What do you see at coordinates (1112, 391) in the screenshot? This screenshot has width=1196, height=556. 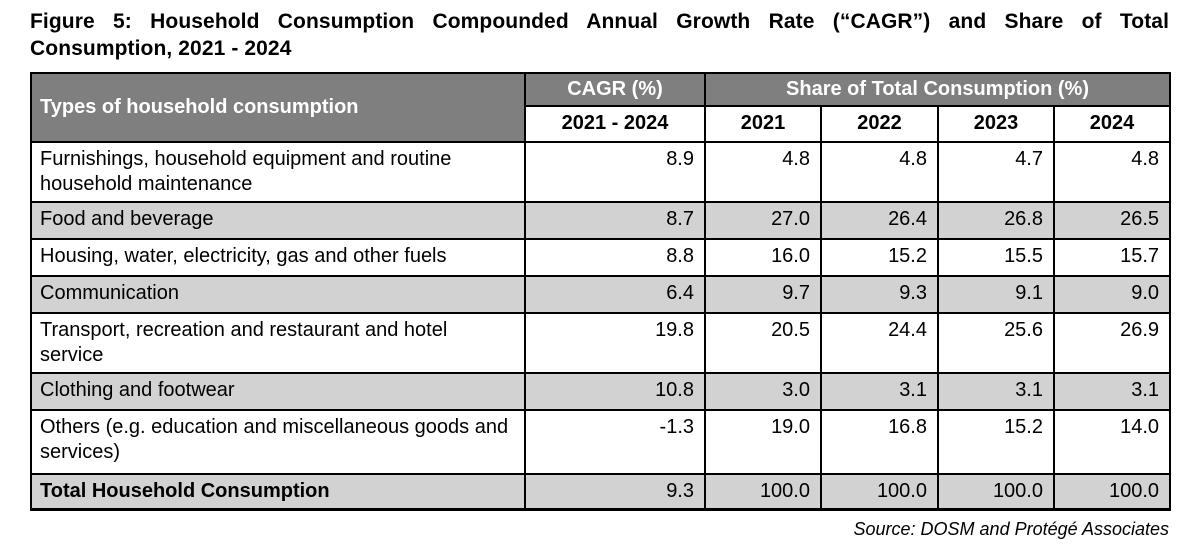 I see `share-cell-2024: 3.1` at bounding box center [1112, 391].